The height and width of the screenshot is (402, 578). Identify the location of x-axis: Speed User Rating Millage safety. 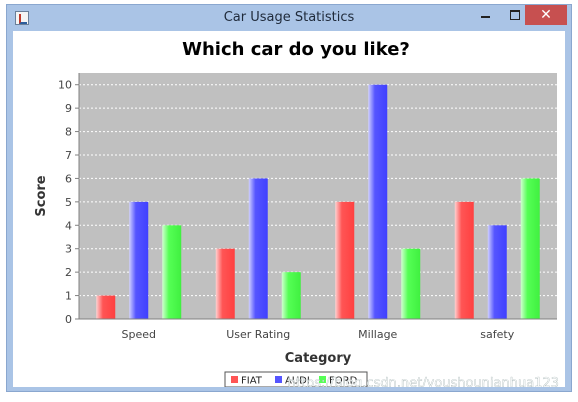
(318, 329).